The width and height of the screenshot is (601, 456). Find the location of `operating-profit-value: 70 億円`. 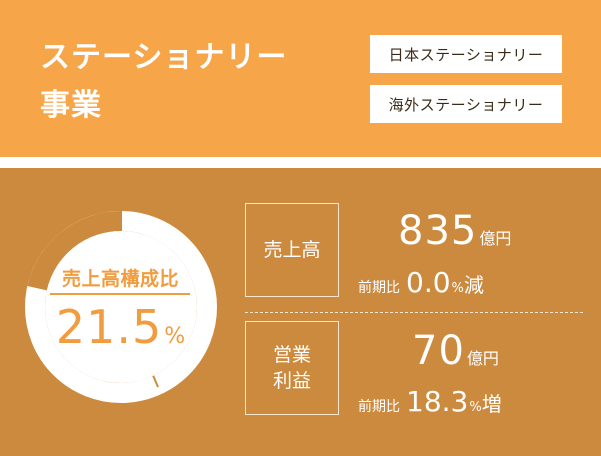

operating-profit-value: 70 億円 is located at coordinates (455, 351).